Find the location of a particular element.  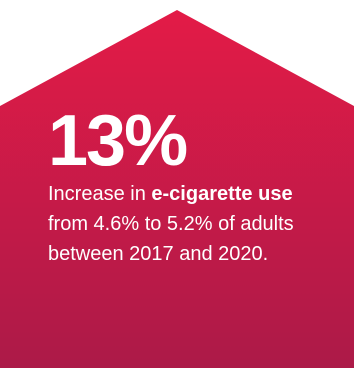

description-text-1: Increase in is located at coordinates (100, 194).